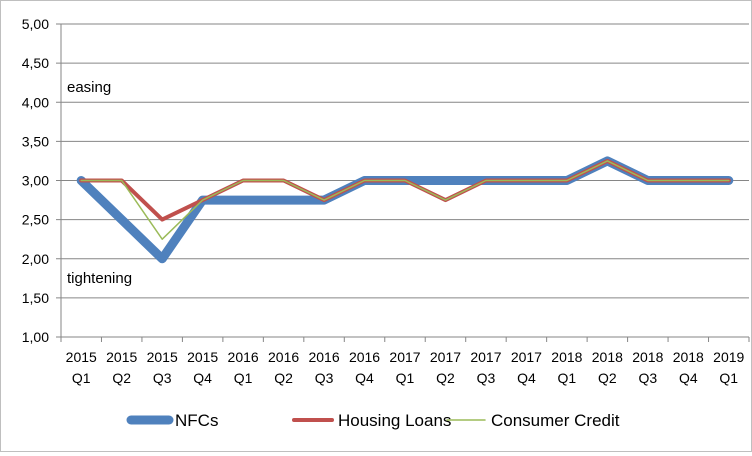  I want to click on legend-label: Housing Loans, so click(394, 420).